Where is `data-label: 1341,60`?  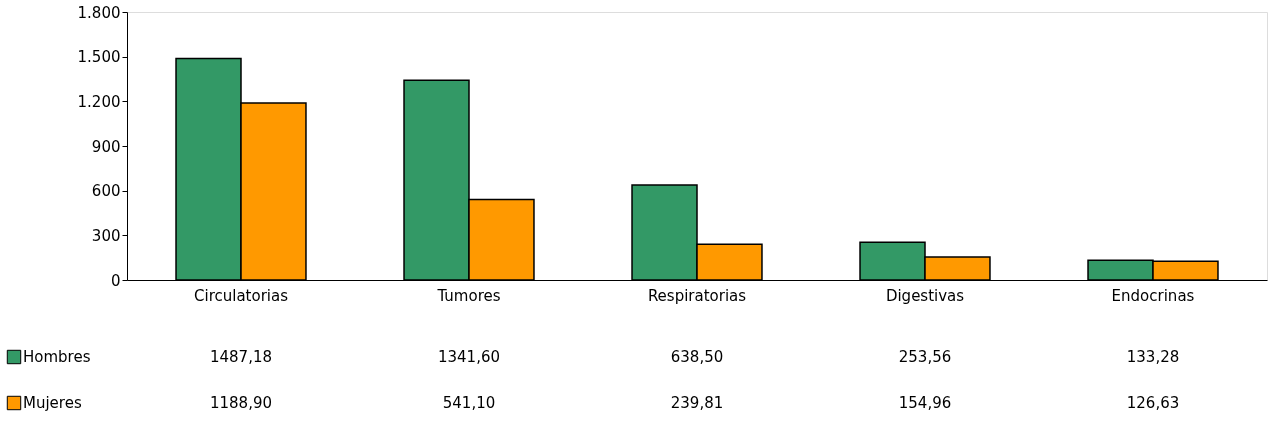
data-label: 1341,60 is located at coordinates (469, 357).